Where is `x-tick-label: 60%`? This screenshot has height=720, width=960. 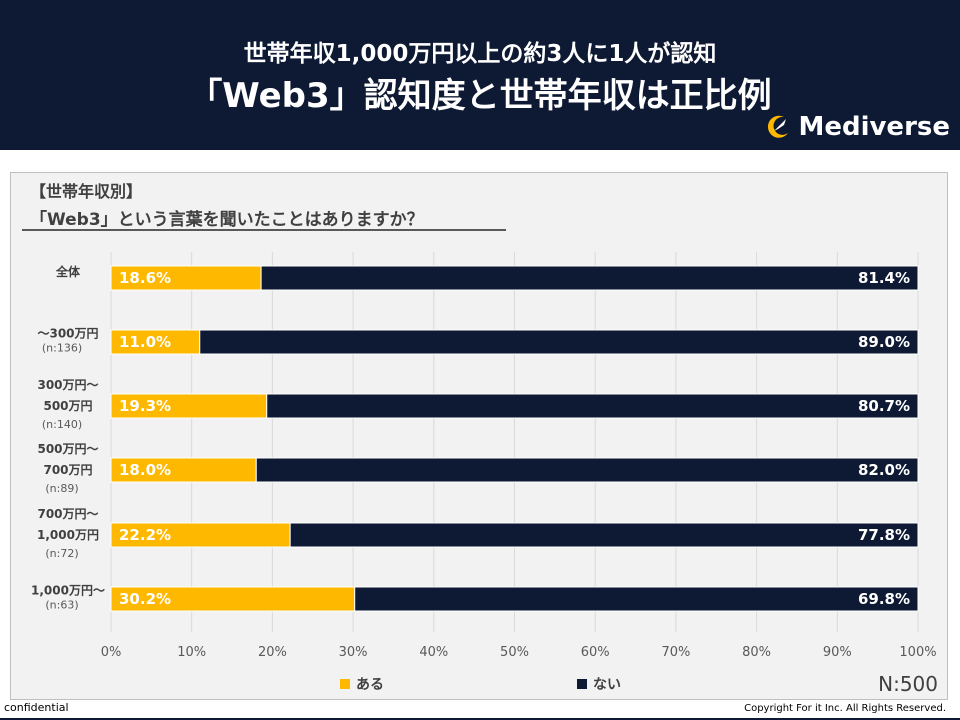 x-tick-label: 60% is located at coordinates (595, 652).